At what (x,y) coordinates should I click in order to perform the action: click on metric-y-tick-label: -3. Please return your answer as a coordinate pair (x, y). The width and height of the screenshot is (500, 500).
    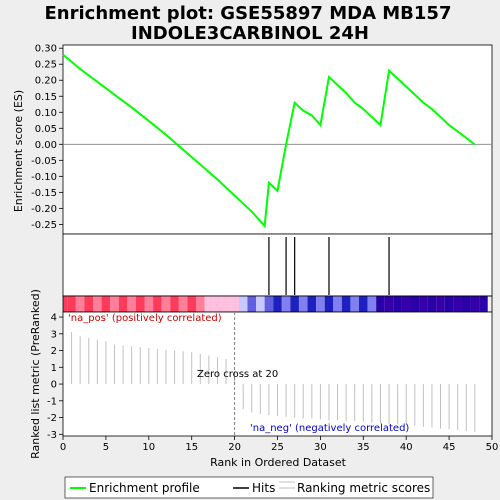
    Looking at the image, I should click on (52, 435).